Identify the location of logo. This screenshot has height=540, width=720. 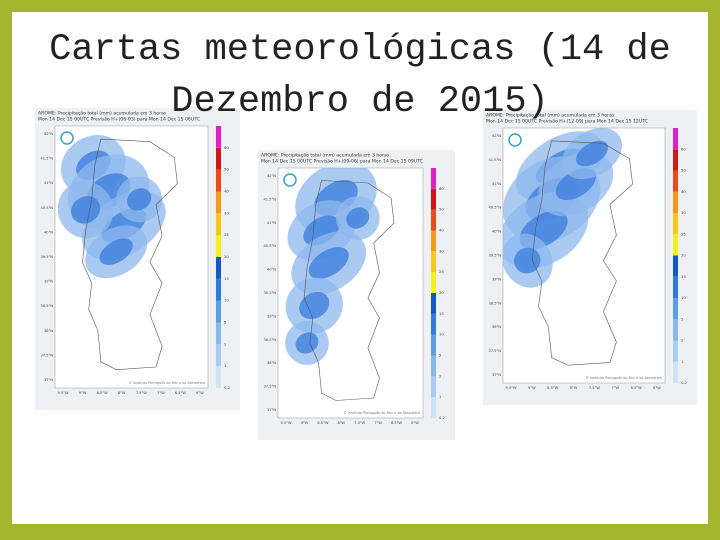
(67, 138).